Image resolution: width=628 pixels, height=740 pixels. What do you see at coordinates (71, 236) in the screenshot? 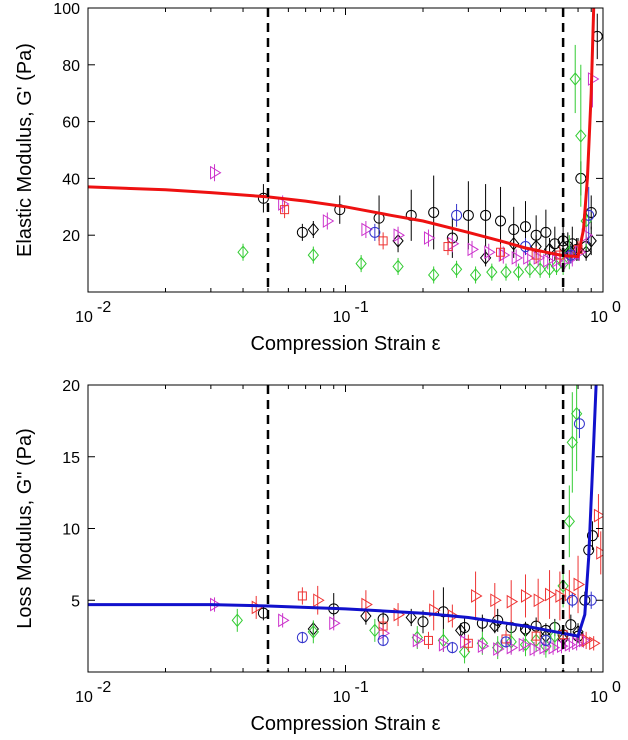
I see `elastic-y-tick-label: 20` at bounding box center [71, 236].